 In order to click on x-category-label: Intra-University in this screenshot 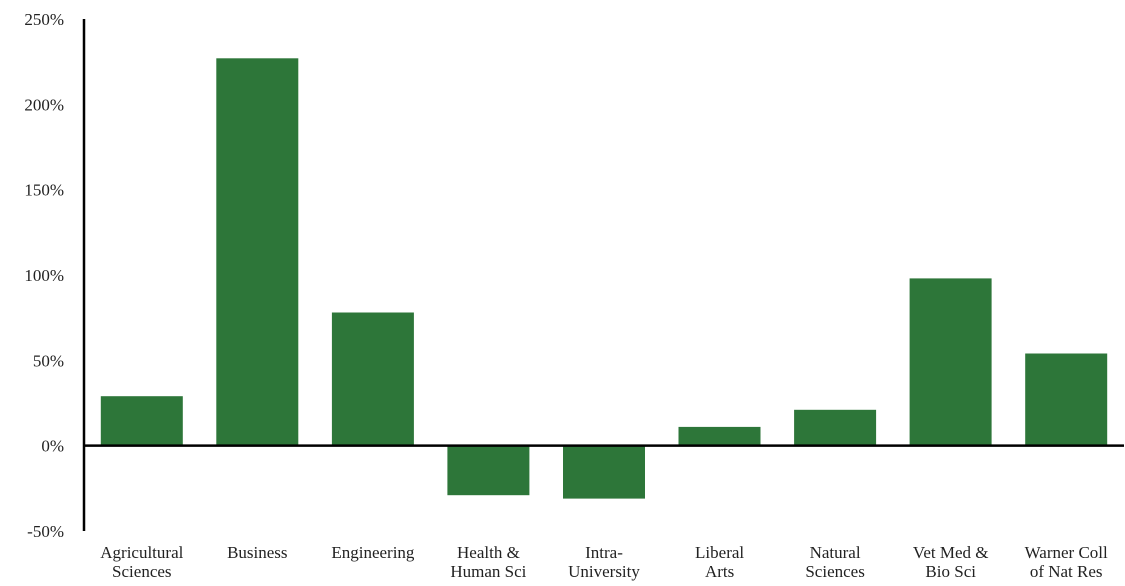, I will do `click(604, 562)`.